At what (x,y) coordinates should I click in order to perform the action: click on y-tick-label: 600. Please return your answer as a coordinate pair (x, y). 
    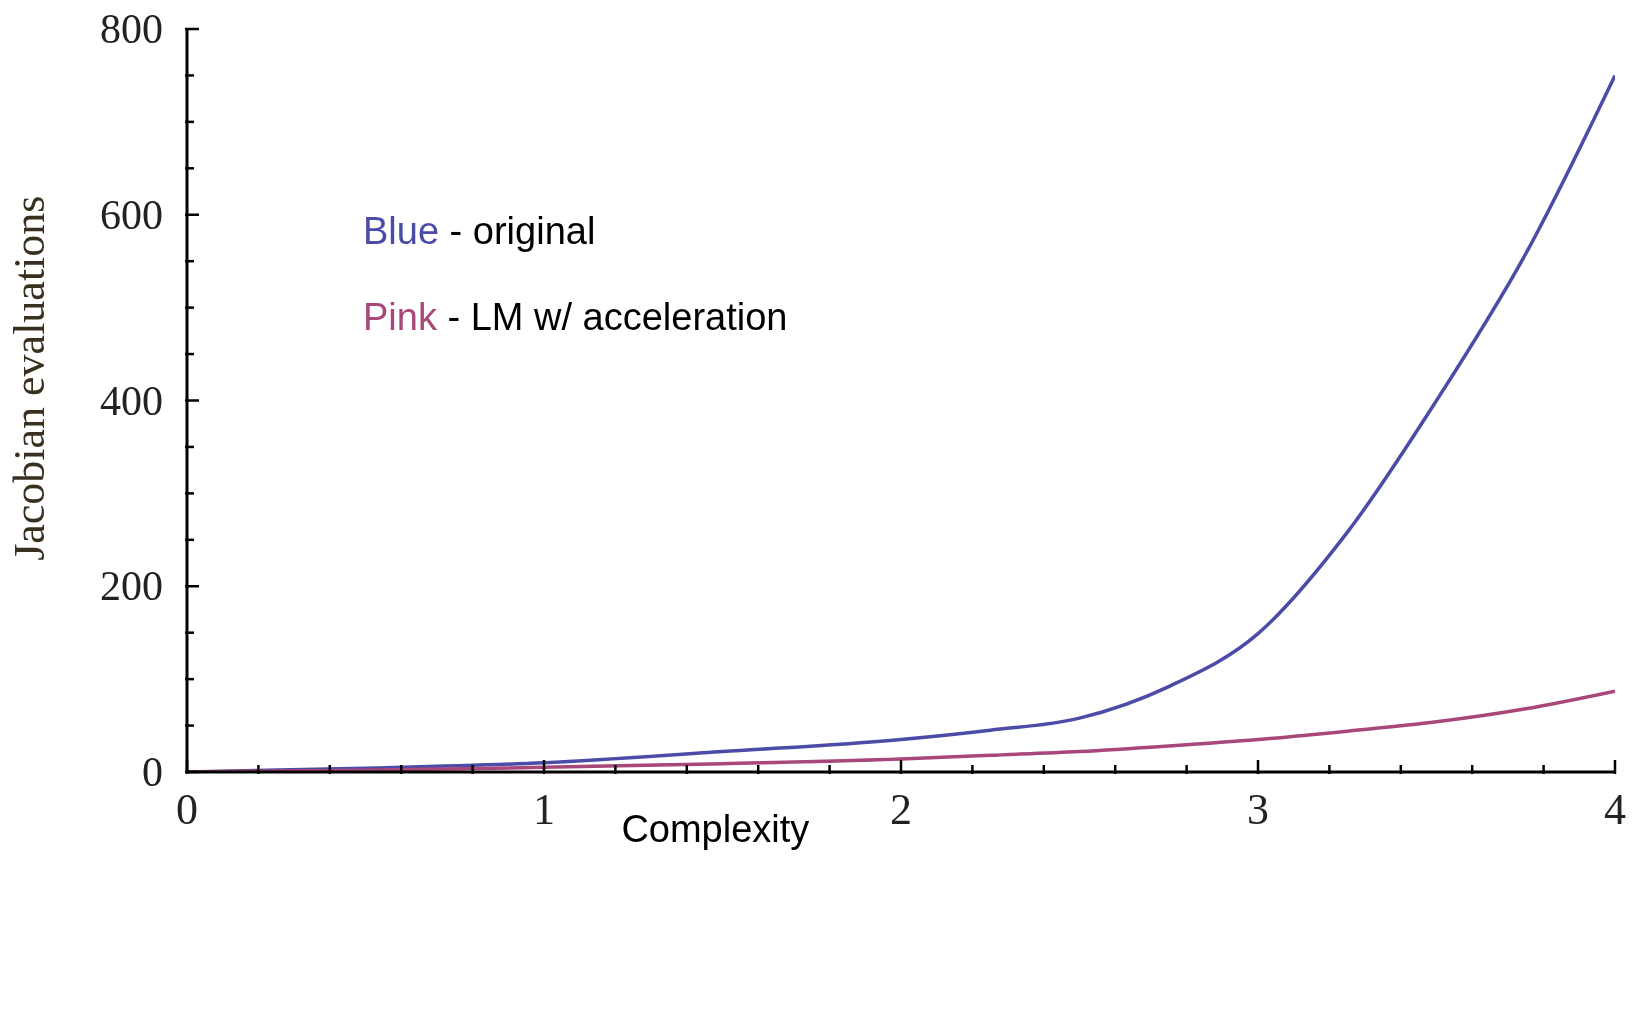
    Looking at the image, I should click on (131, 214).